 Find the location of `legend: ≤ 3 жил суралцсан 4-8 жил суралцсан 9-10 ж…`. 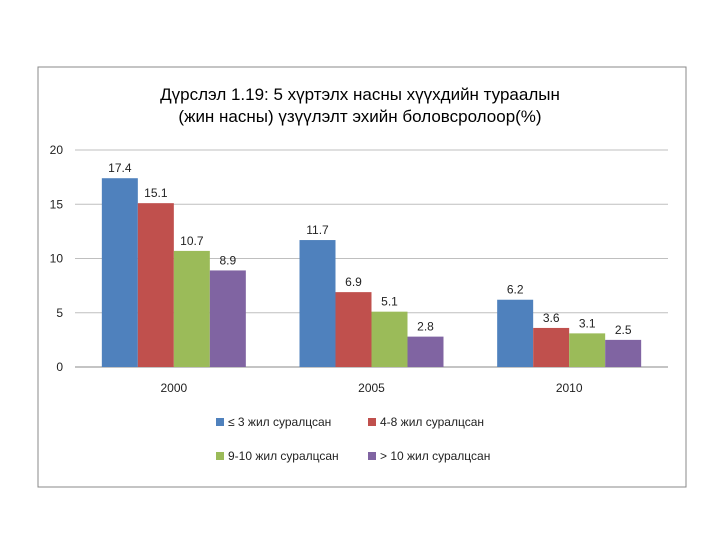

legend: ≤ 3 жил суралцсан 4-8 жил суралцсан 9-10 ж… is located at coordinates (353, 439).